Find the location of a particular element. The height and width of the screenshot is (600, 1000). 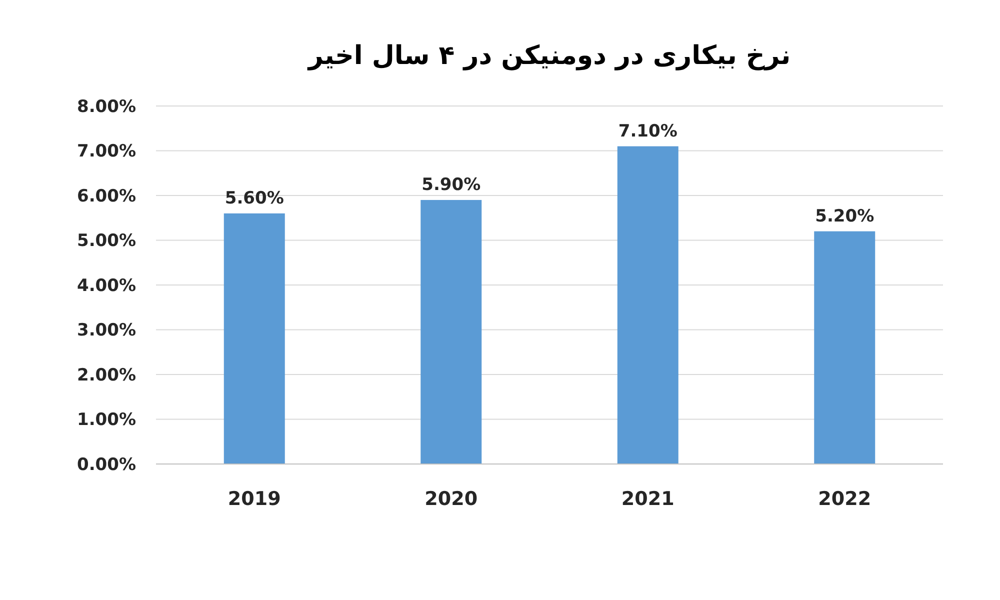

y-tick-label: 0.00% is located at coordinates (106, 464).